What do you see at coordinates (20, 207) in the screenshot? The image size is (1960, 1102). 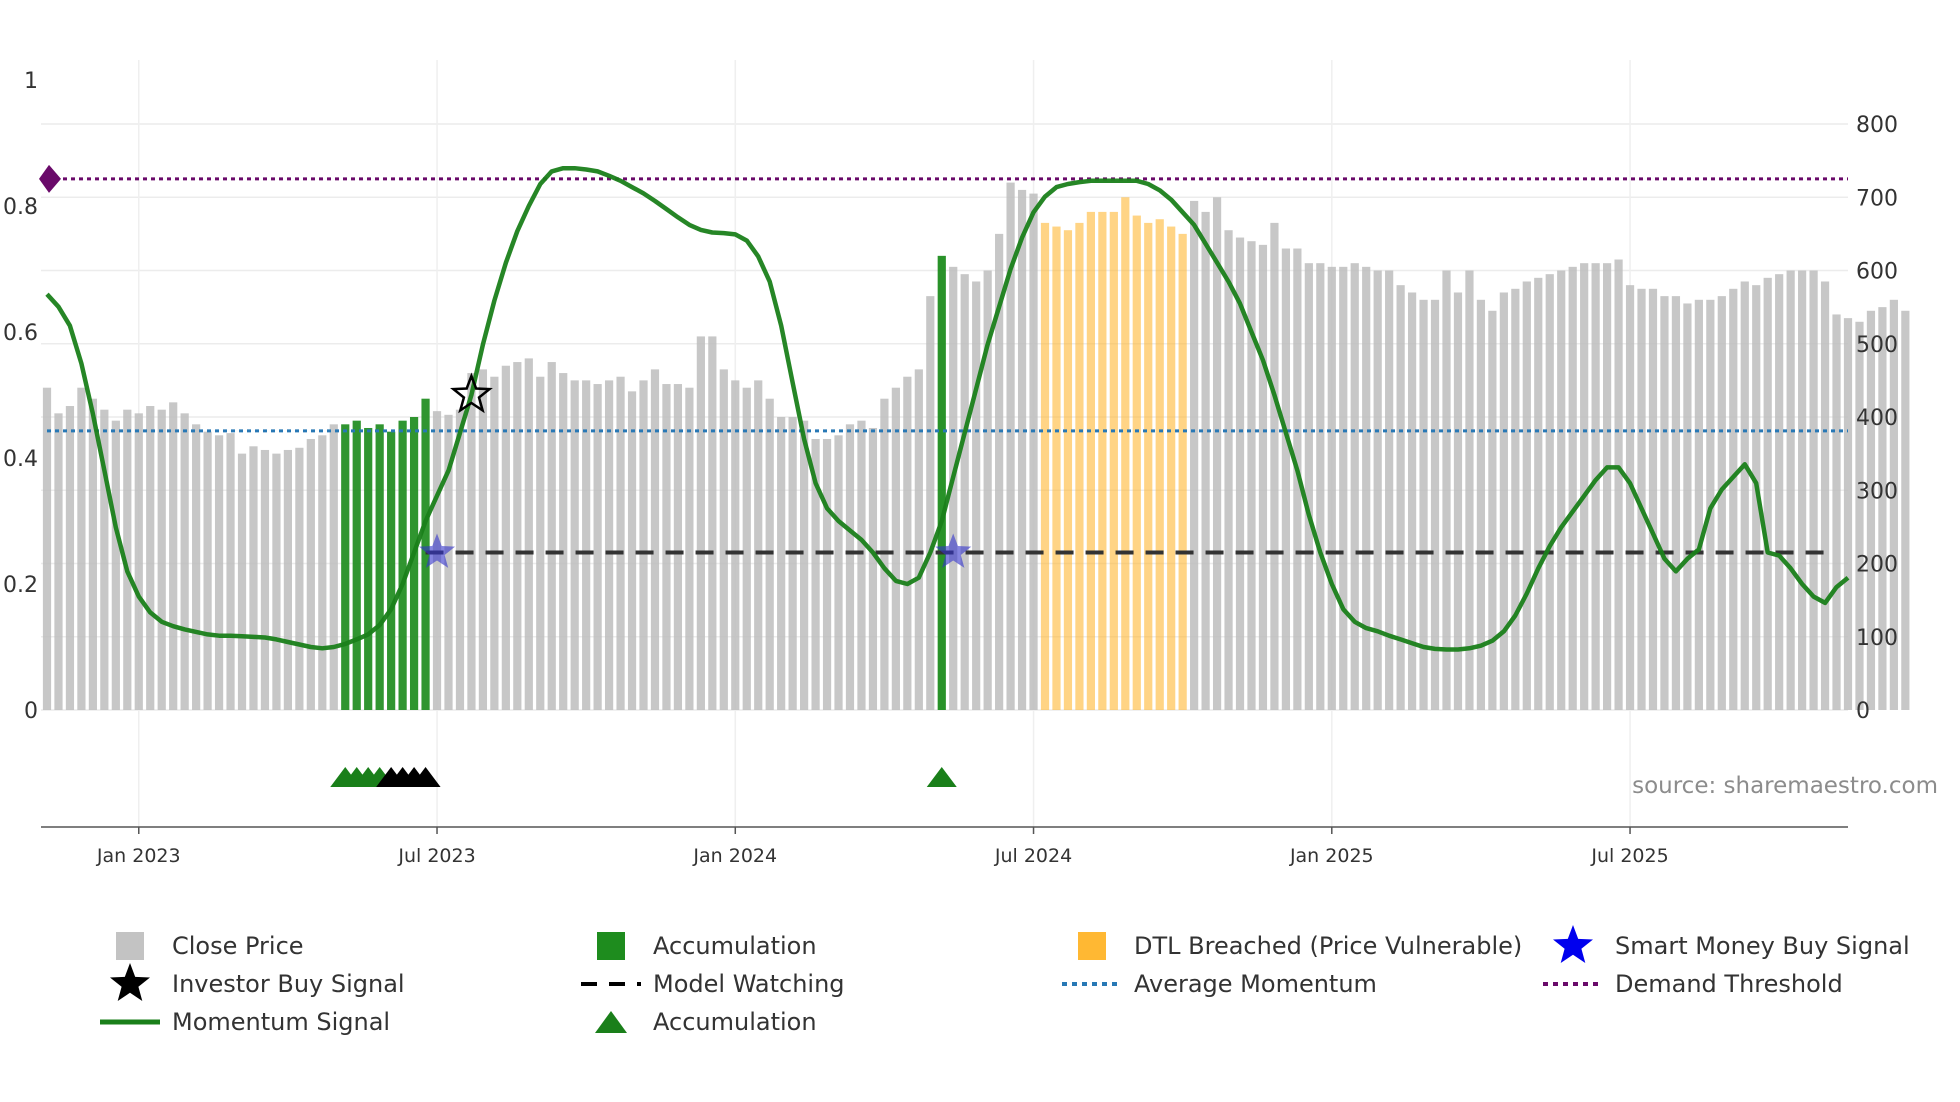 I see `y-left-tick-label: 0.8` at bounding box center [20, 207].